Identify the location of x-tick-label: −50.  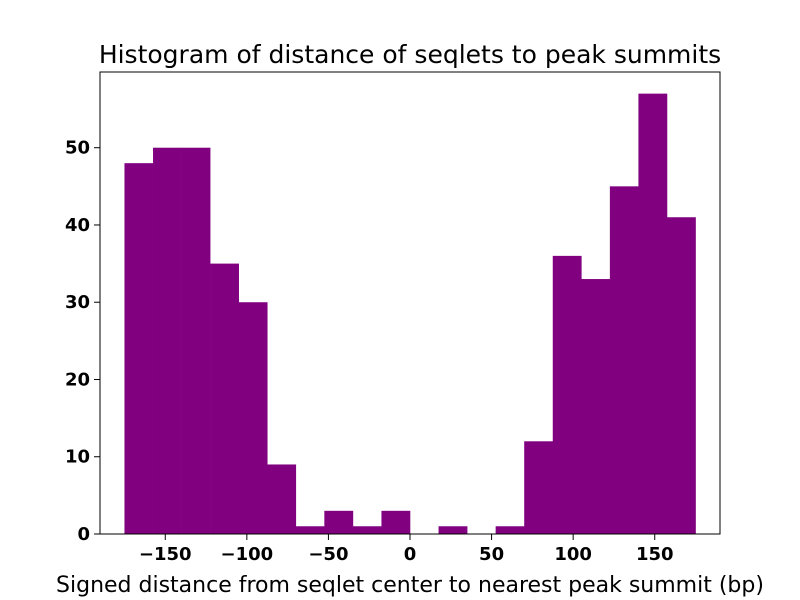
(328, 554).